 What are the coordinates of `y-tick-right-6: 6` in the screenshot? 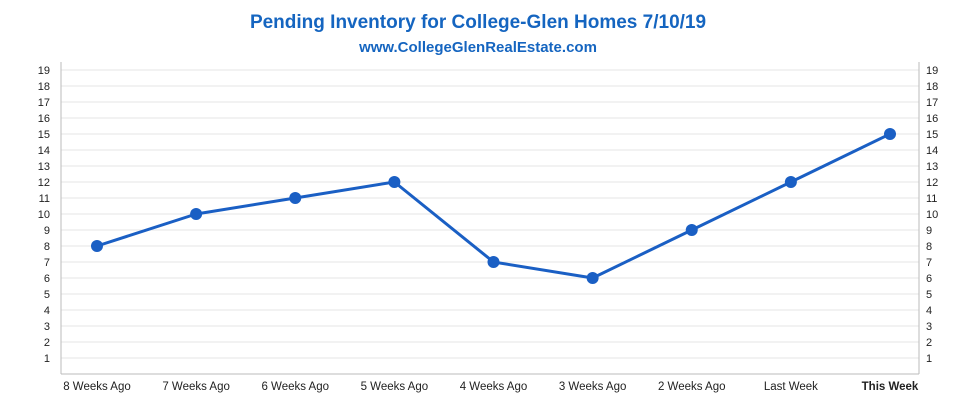 It's located at (929, 279).